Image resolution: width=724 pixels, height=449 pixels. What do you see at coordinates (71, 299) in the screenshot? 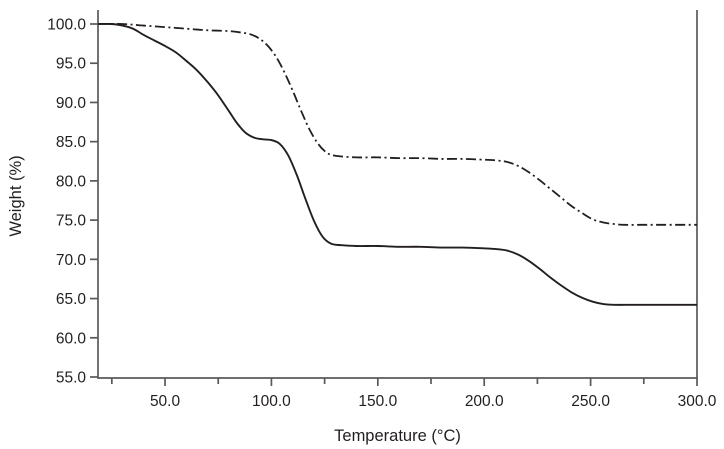
I see `y-tick-label: 65.0` at bounding box center [71, 299].